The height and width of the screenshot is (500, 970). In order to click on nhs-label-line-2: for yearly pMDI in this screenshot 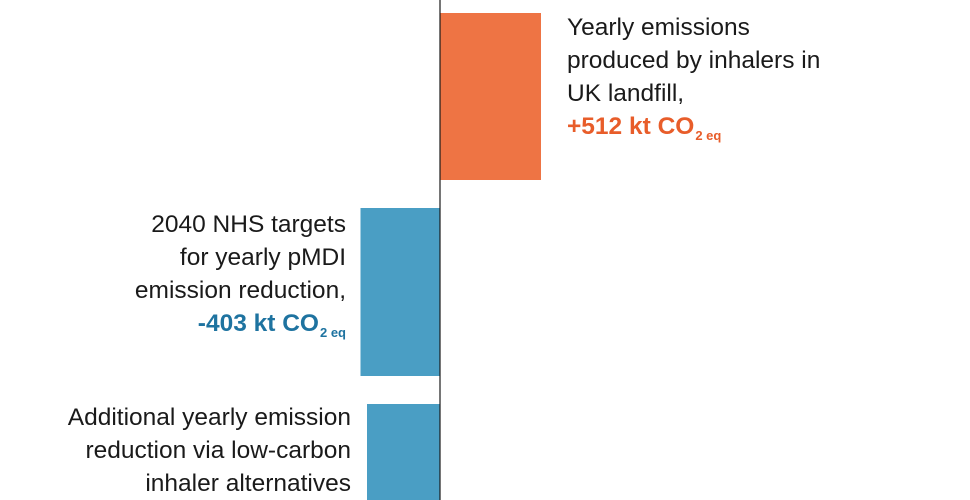, I will do `click(262, 257)`.